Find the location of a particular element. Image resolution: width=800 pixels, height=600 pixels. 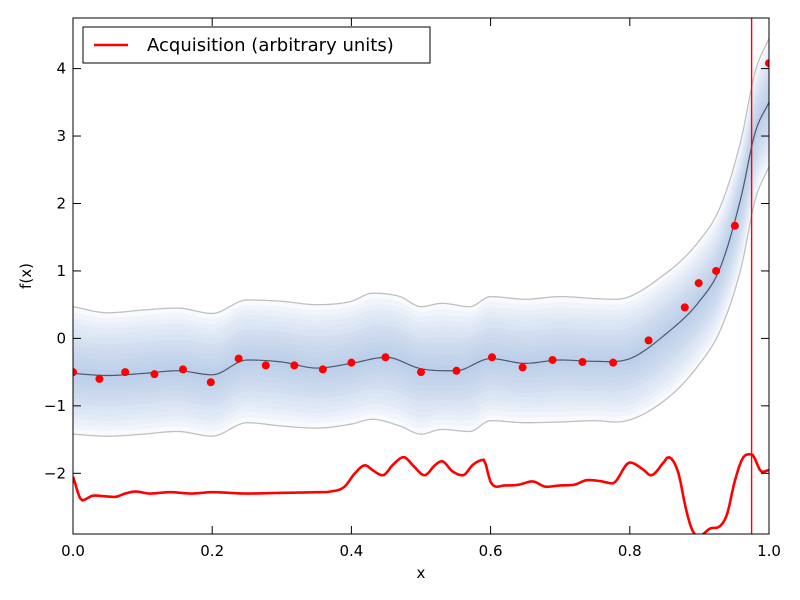

y-tick-label: −2 is located at coordinates (55, 473).